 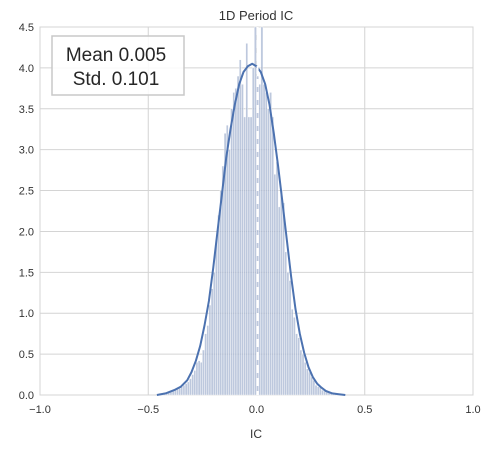 I want to click on y-tick-label: 0.0, so click(x=26, y=396).